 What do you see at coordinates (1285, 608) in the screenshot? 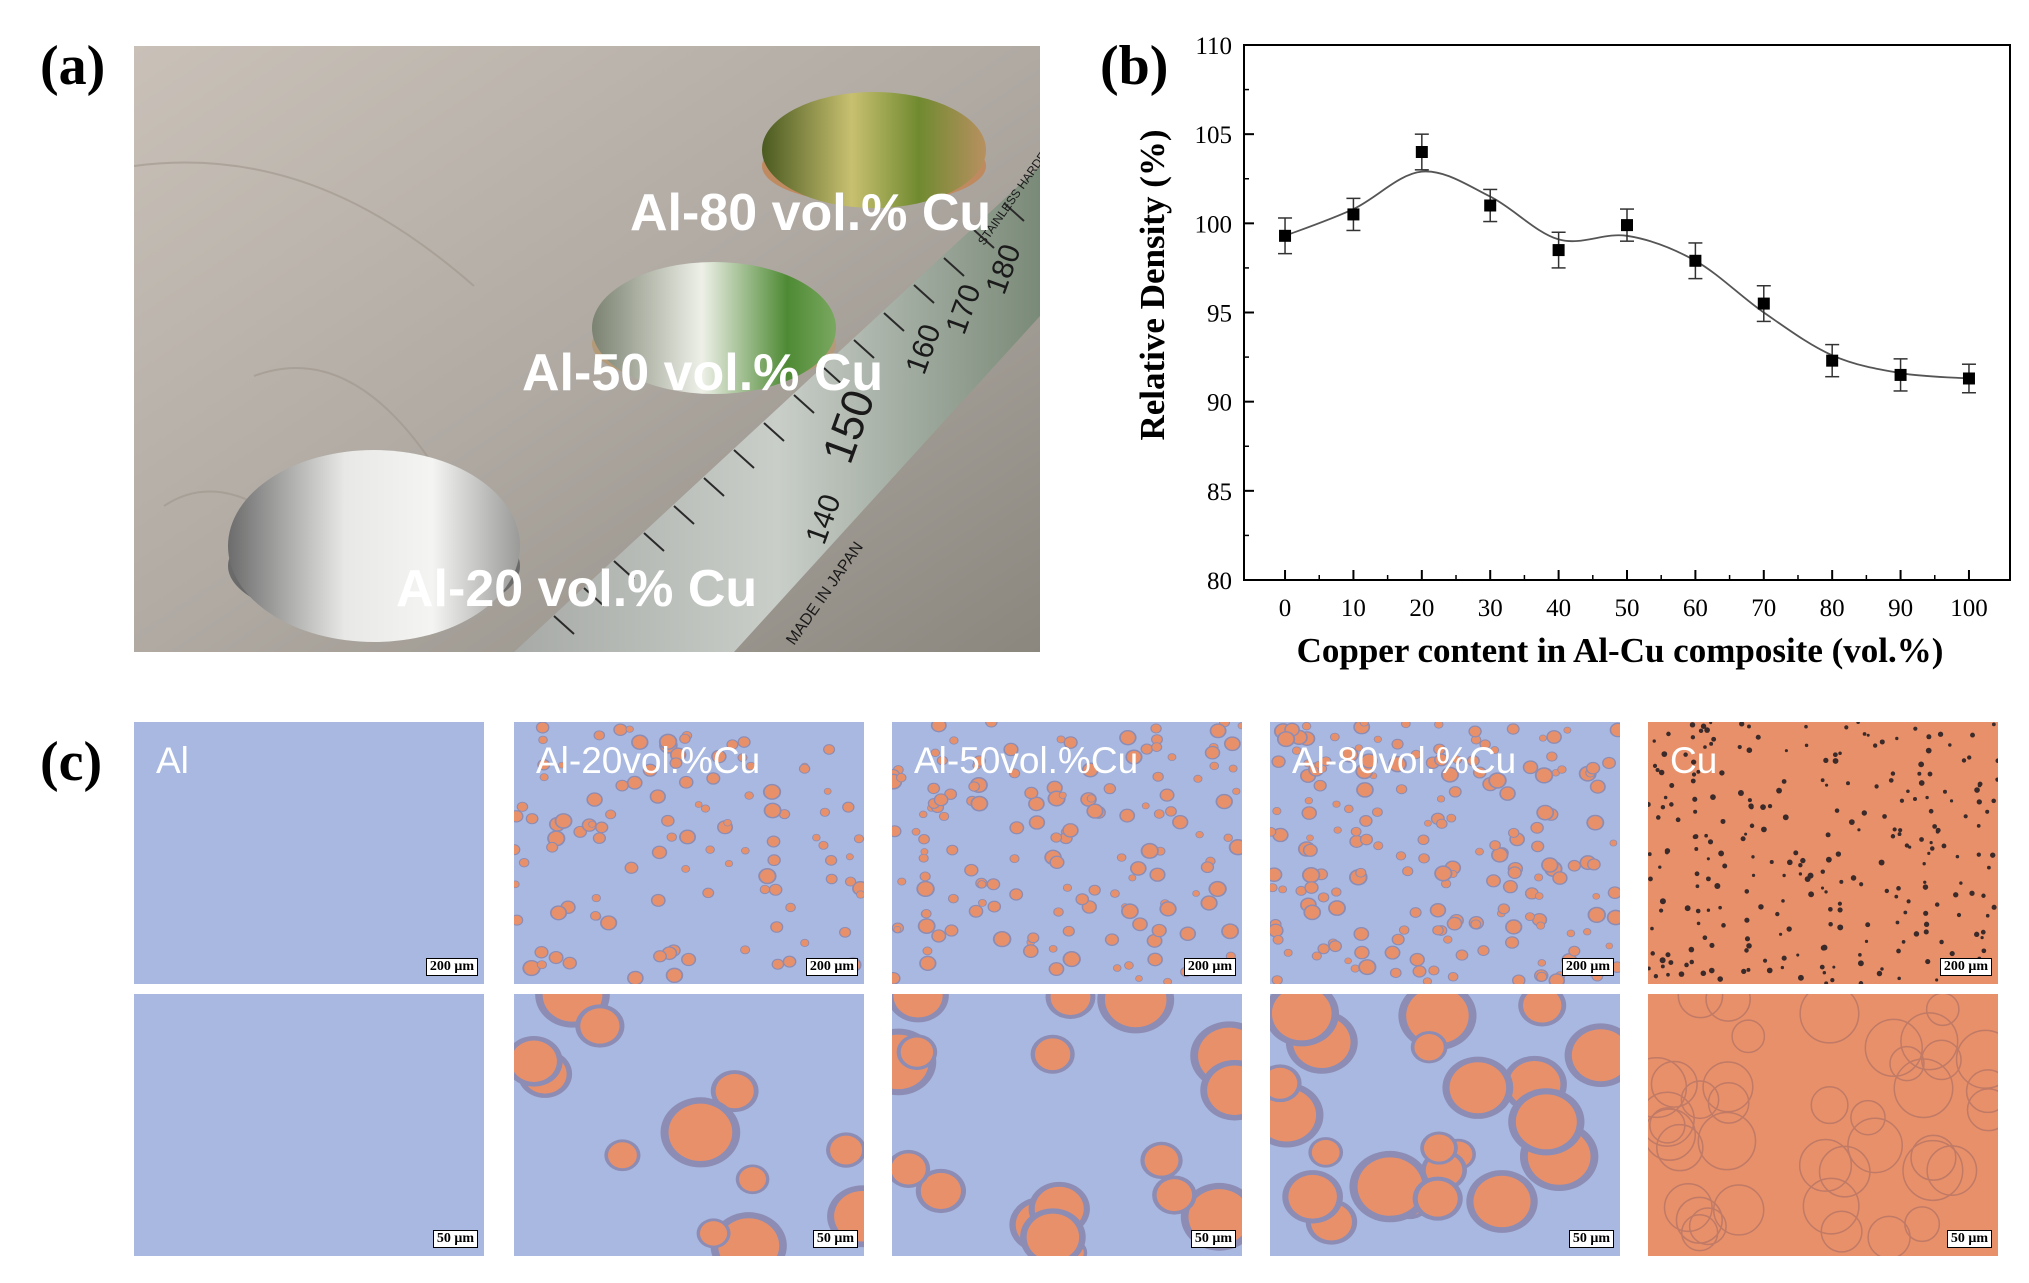
I see `x-tick-label: 0` at bounding box center [1285, 608].